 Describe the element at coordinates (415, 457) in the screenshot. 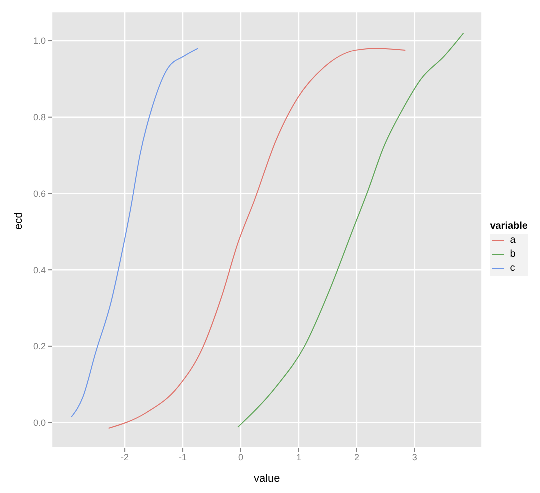

I see `x-tick-label: 3` at that location.